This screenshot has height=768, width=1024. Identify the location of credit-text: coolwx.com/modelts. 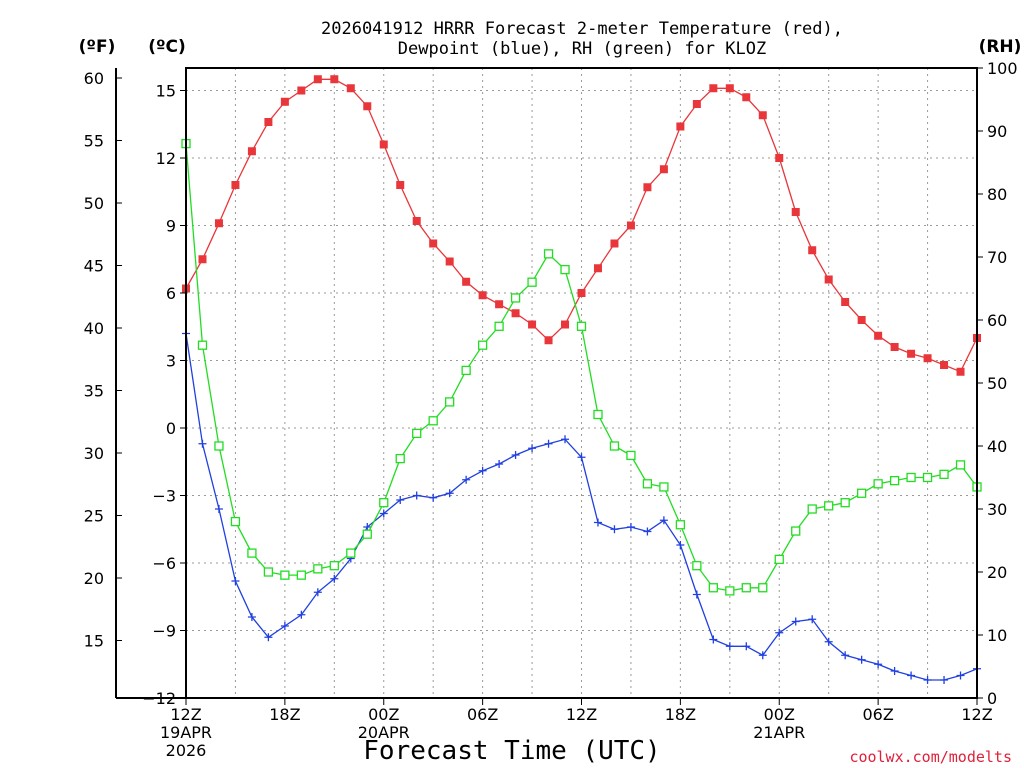
(930, 757).